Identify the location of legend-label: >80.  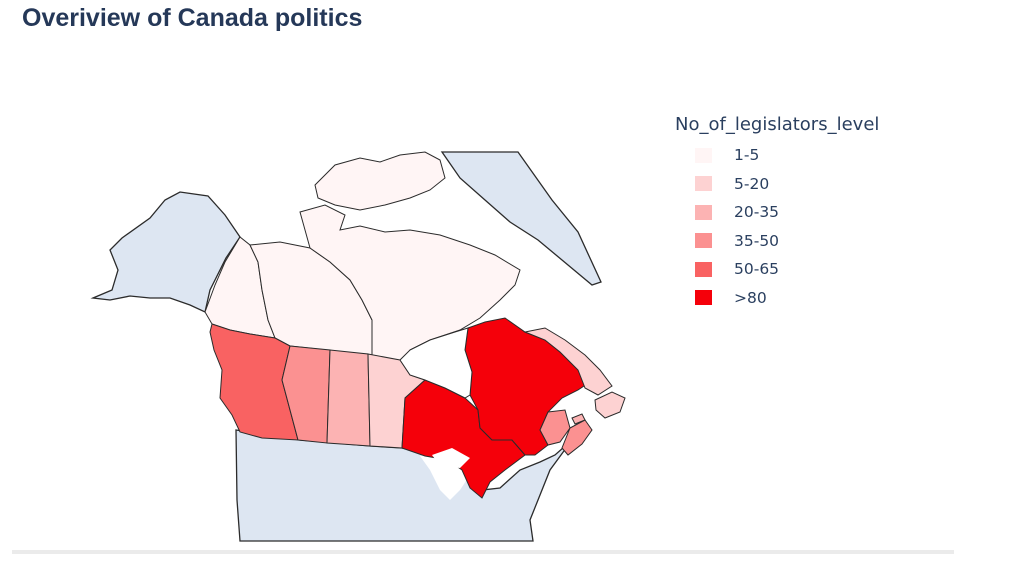
(750, 297).